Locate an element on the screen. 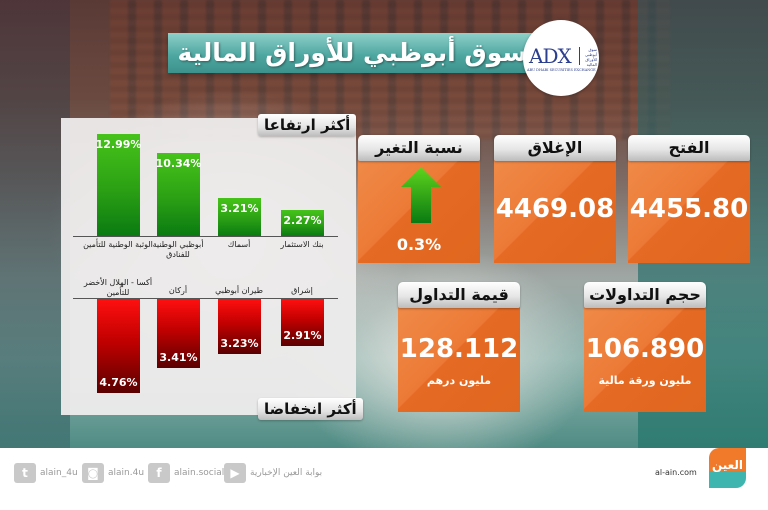 This screenshot has height=510, width=768. al-ain-logo: العين is located at coordinates (727, 468).